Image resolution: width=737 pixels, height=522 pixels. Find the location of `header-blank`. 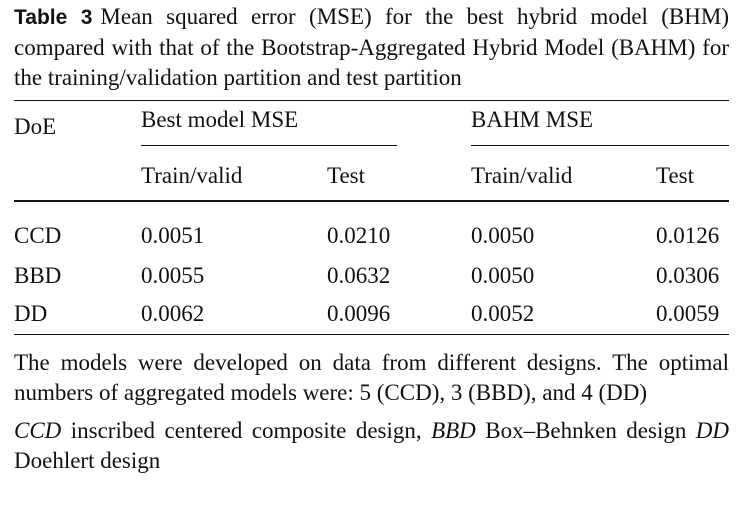

header-blank is located at coordinates (77, 177).